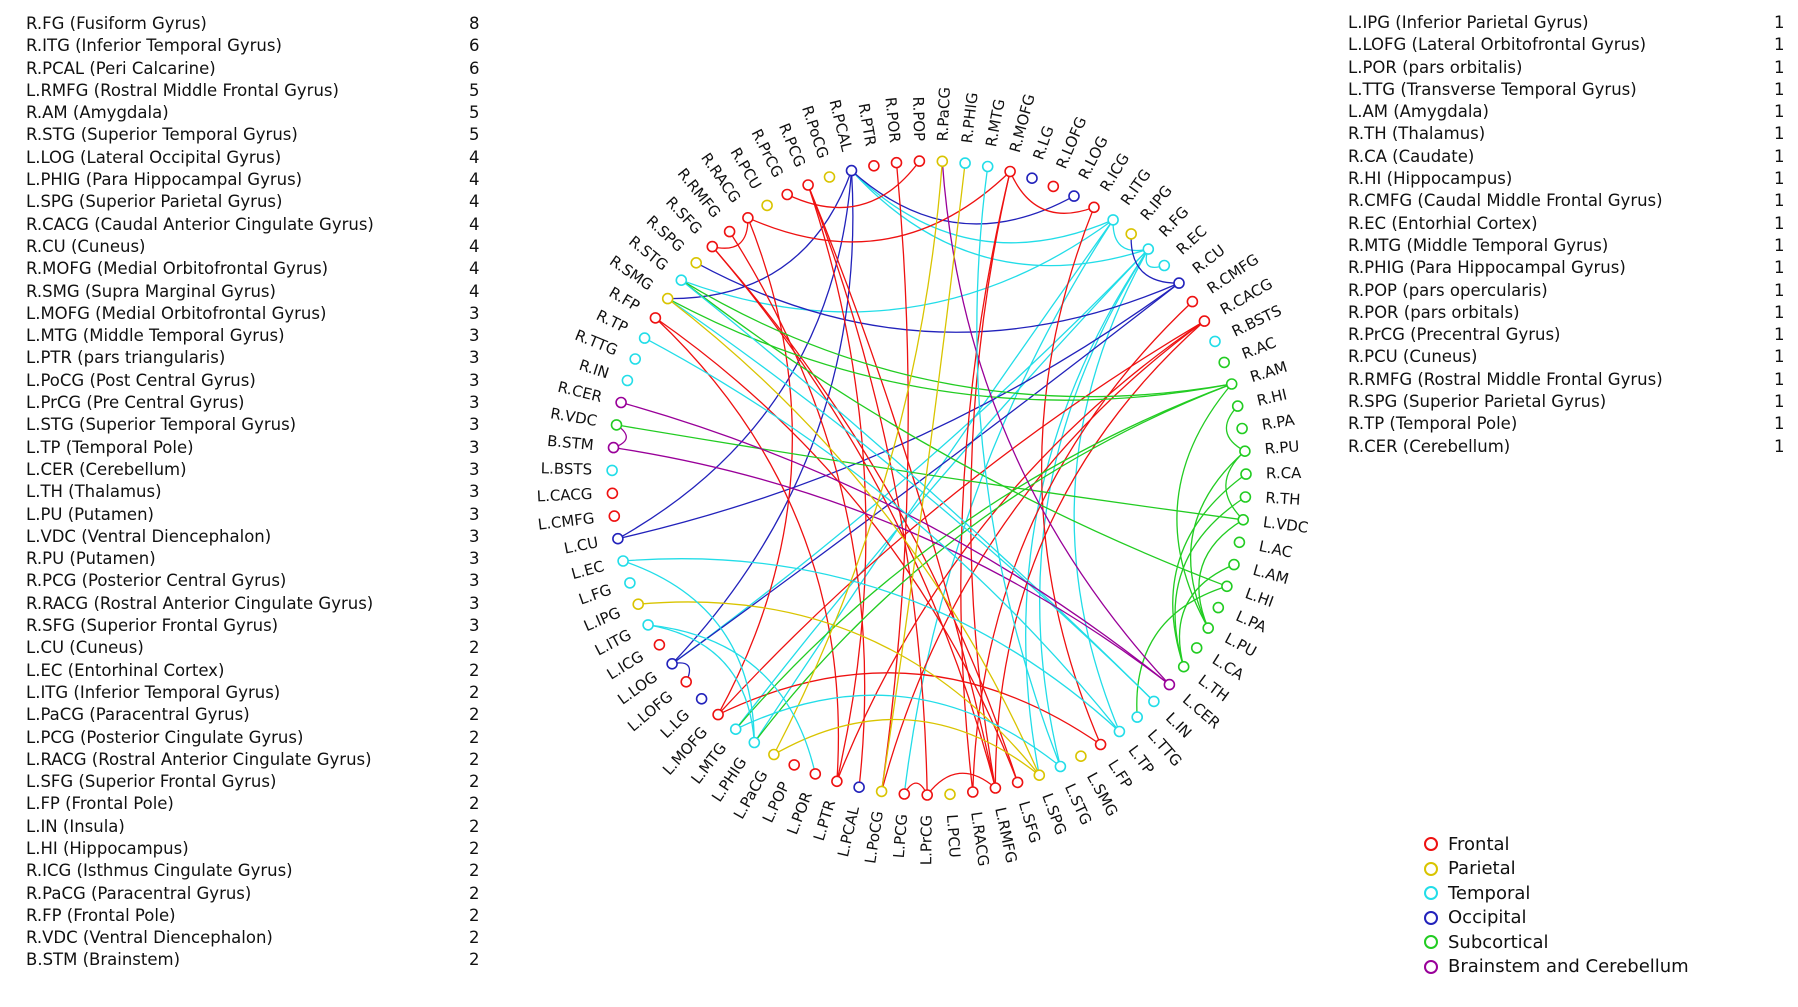 This screenshot has width=1798, height=1007. What do you see at coordinates (1487, 268) in the screenshot?
I see `region-name: R.PHIG (Para Hippocampal Gyrus)` at bounding box center [1487, 268].